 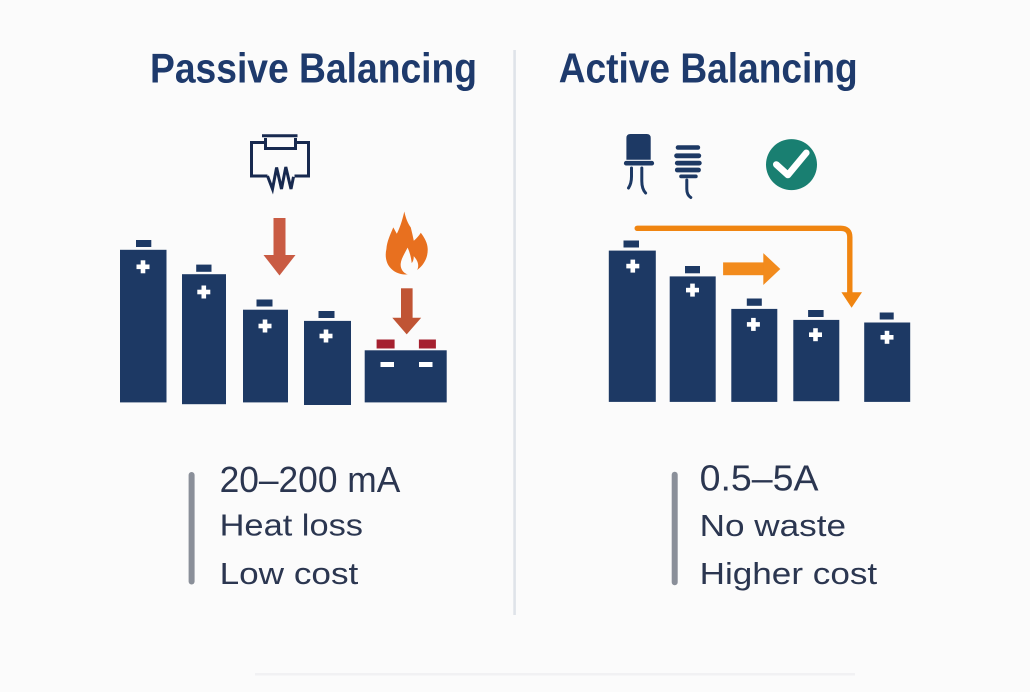 What do you see at coordinates (773, 525) in the screenshot?
I see `svg-text: No waste` at bounding box center [773, 525].